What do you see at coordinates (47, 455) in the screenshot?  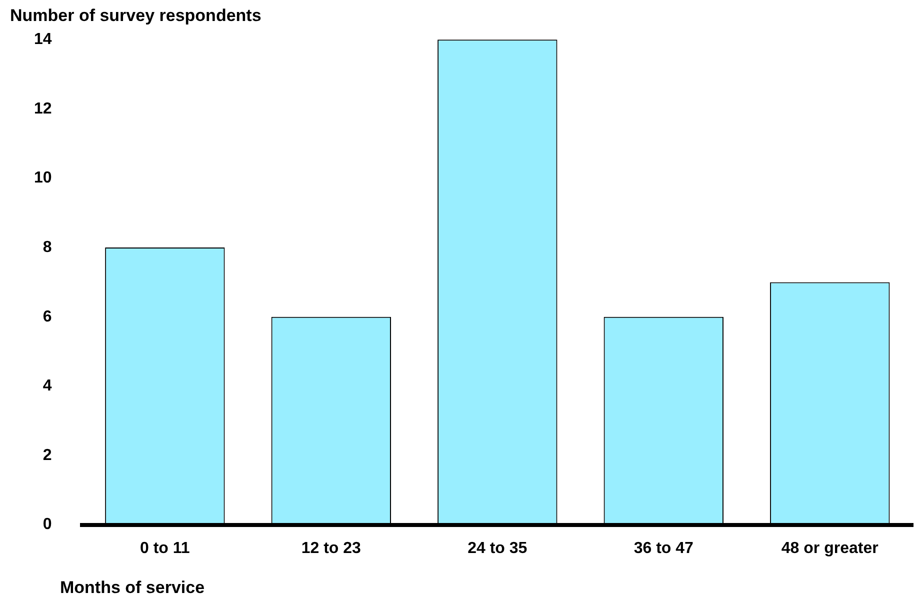 I see `y-tick-label: 2` at bounding box center [47, 455].